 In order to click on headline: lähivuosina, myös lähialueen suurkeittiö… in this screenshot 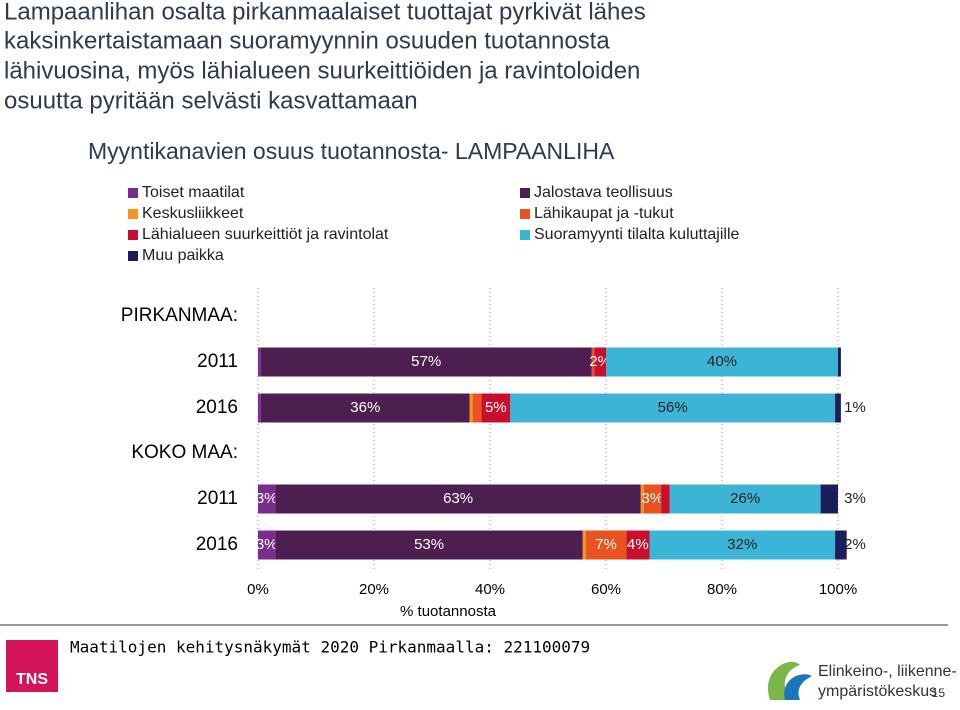, I will do `click(322, 70)`.